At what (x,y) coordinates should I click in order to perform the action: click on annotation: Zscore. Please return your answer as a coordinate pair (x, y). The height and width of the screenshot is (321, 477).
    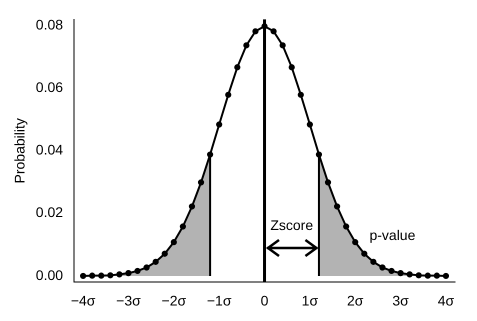
    Looking at the image, I should click on (292, 224).